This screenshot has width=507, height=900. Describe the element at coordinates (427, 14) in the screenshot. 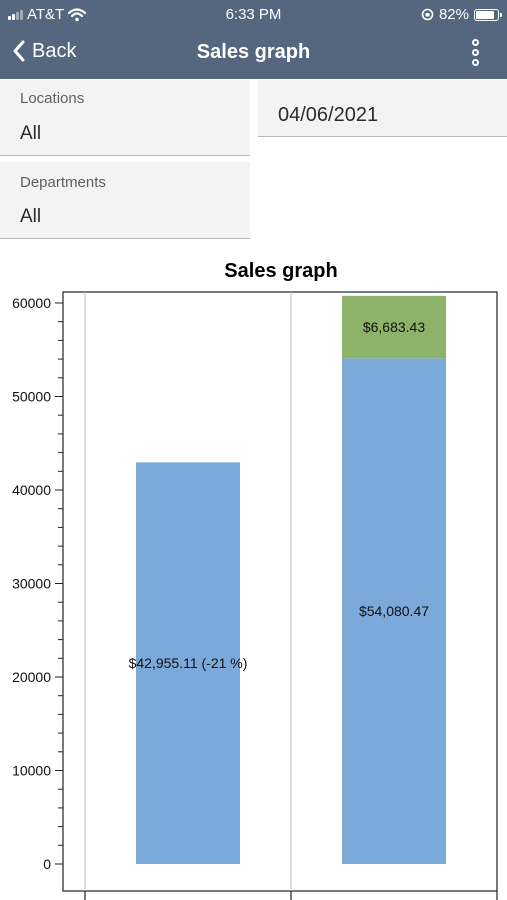

I see `orientation-lock-icon` at that location.